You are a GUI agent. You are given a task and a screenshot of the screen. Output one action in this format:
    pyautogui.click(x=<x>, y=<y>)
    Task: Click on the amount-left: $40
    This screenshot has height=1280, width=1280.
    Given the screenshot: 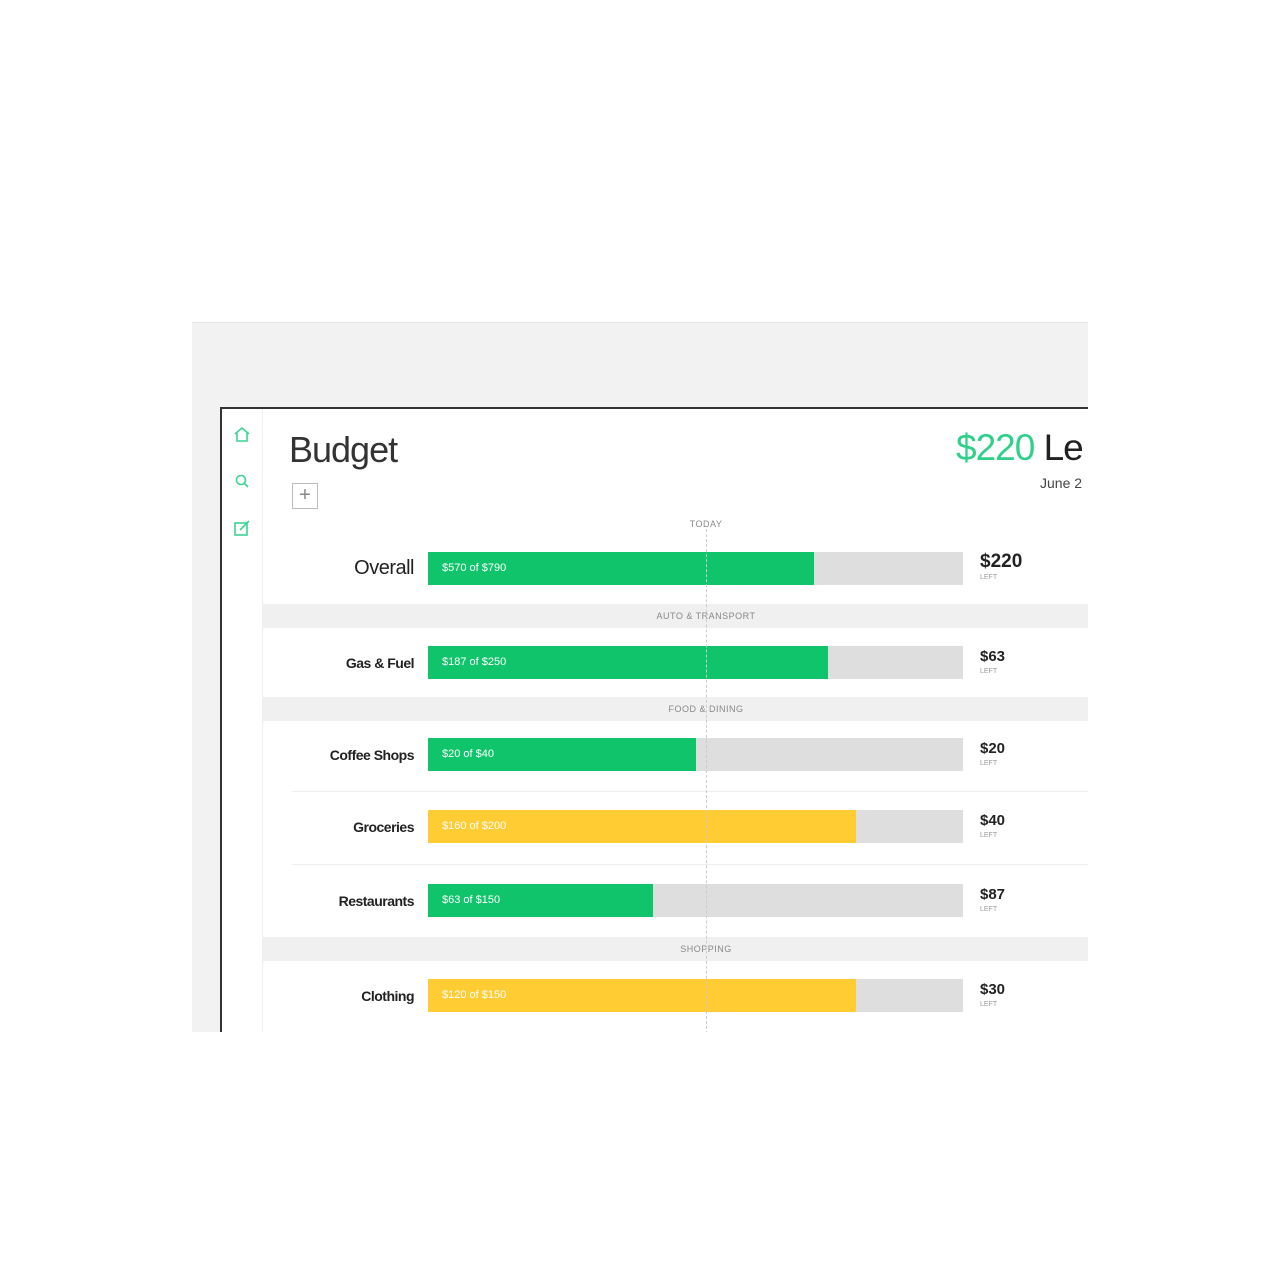 What is the action you would take?
    pyautogui.click(x=993, y=820)
    